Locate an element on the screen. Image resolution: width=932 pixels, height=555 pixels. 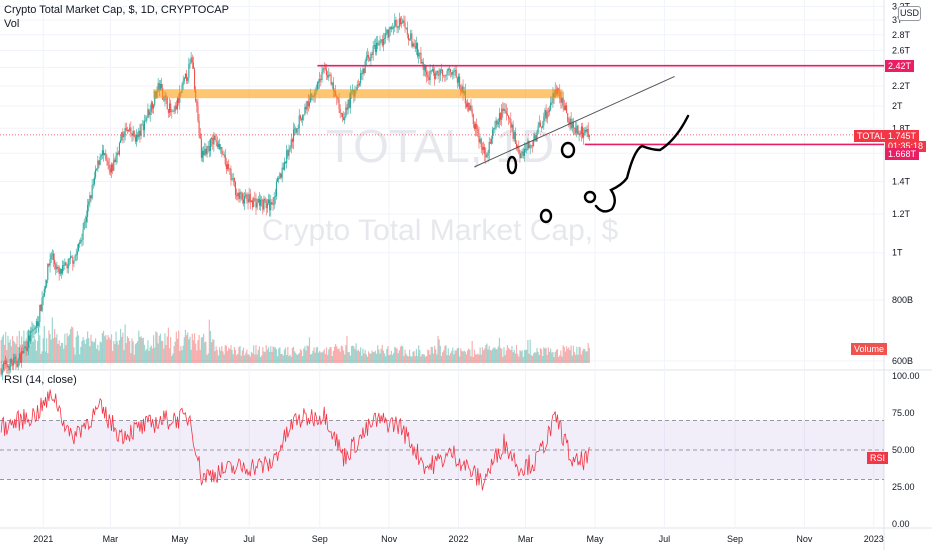
time-tick-label: Jul is located at coordinates (249, 539).